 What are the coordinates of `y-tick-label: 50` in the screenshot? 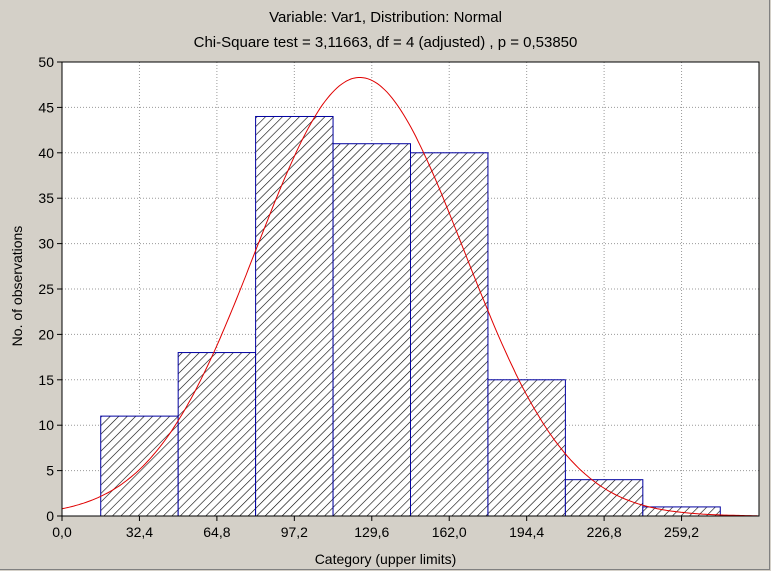 It's located at (46, 62).